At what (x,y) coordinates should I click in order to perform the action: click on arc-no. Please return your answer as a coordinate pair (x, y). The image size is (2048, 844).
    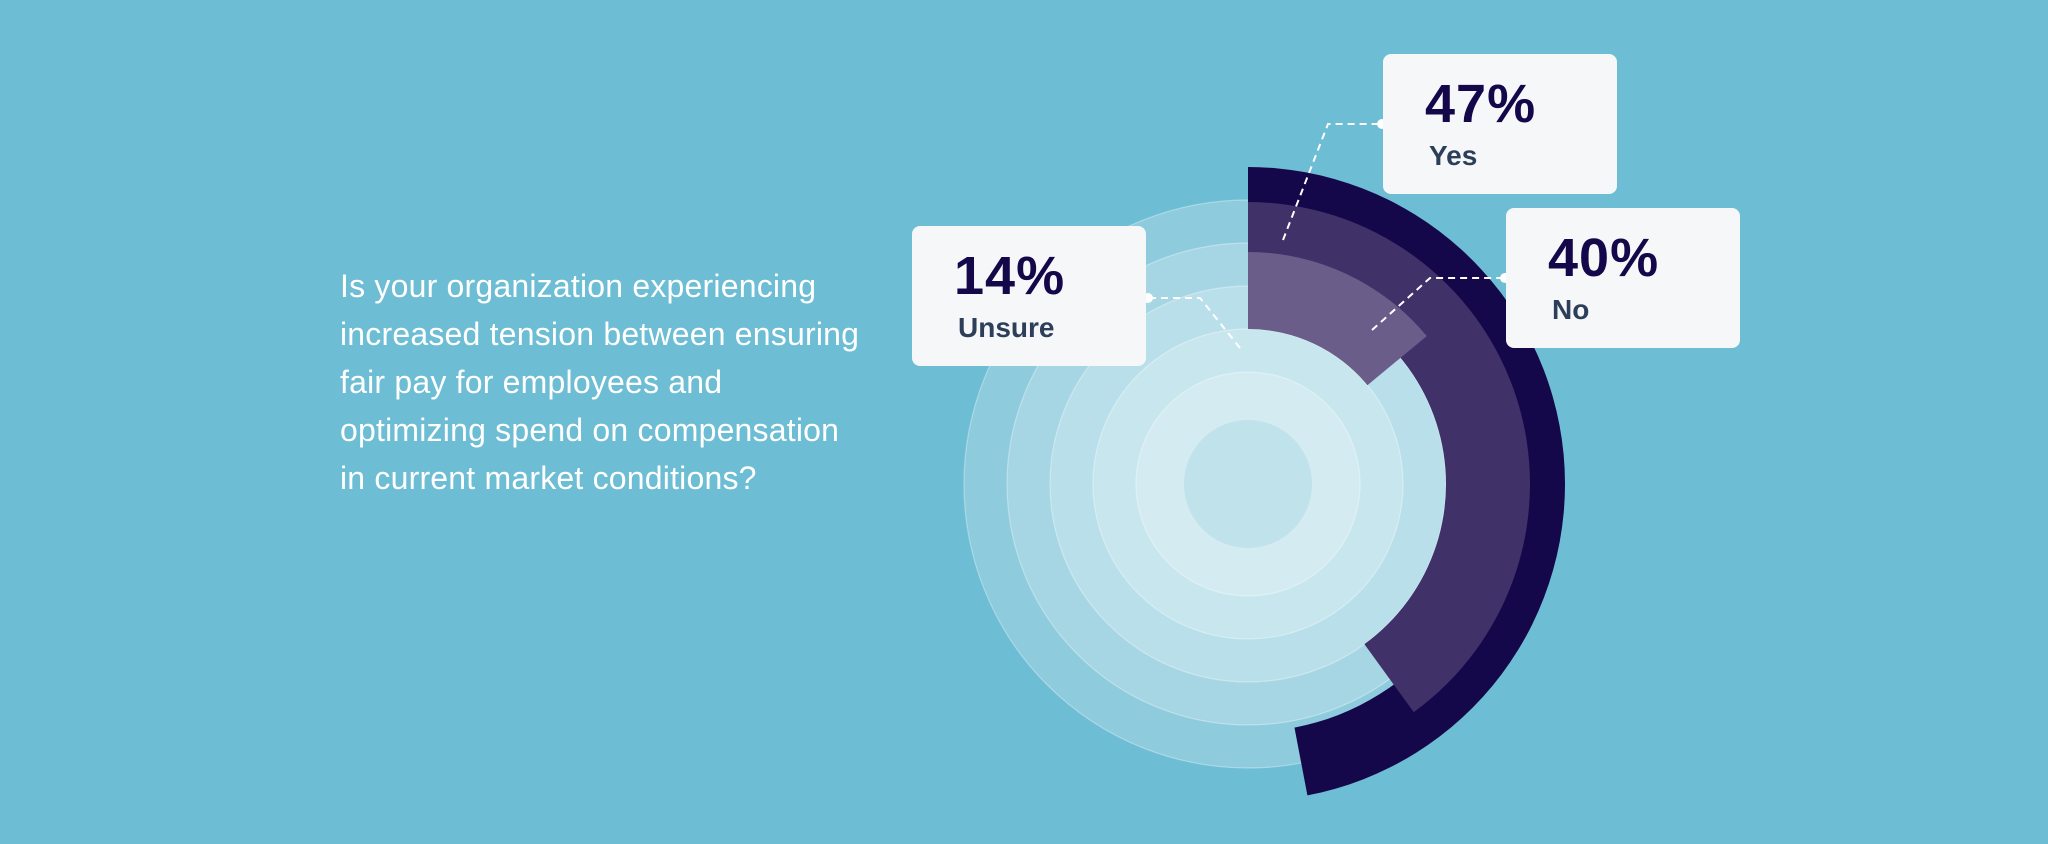
    Looking at the image, I should click on (1389, 457).